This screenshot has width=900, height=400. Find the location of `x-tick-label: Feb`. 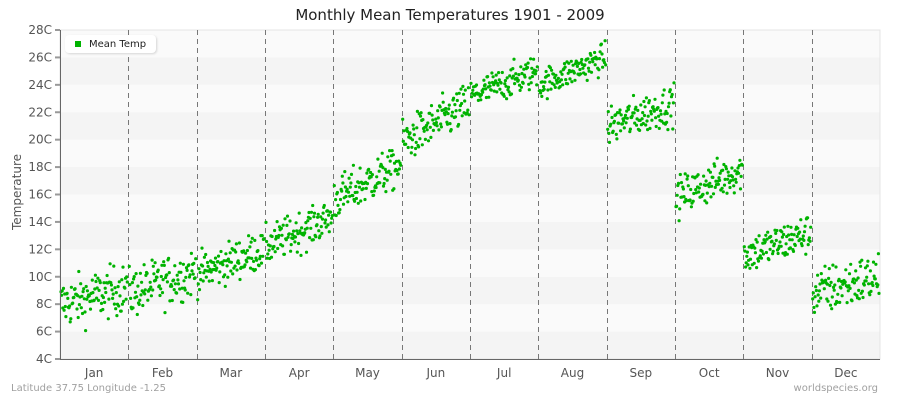

x-tick-label: Feb is located at coordinates (162, 373).